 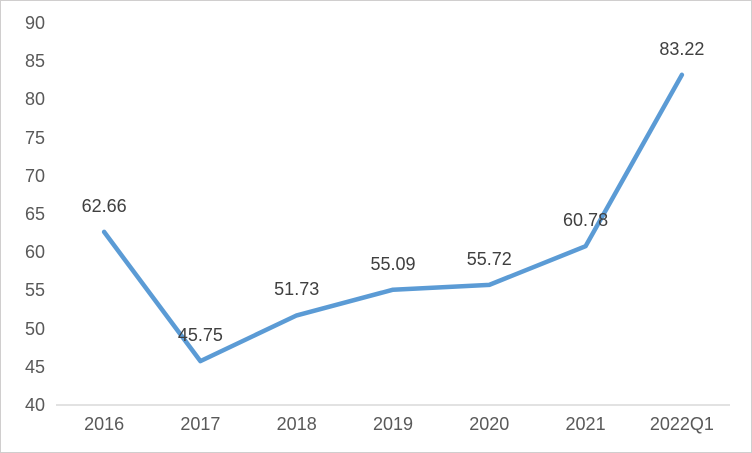 What do you see at coordinates (393, 424) in the screenshot?
I see `x-axis-tick-label: 2019` at bounding box center [393, 424].